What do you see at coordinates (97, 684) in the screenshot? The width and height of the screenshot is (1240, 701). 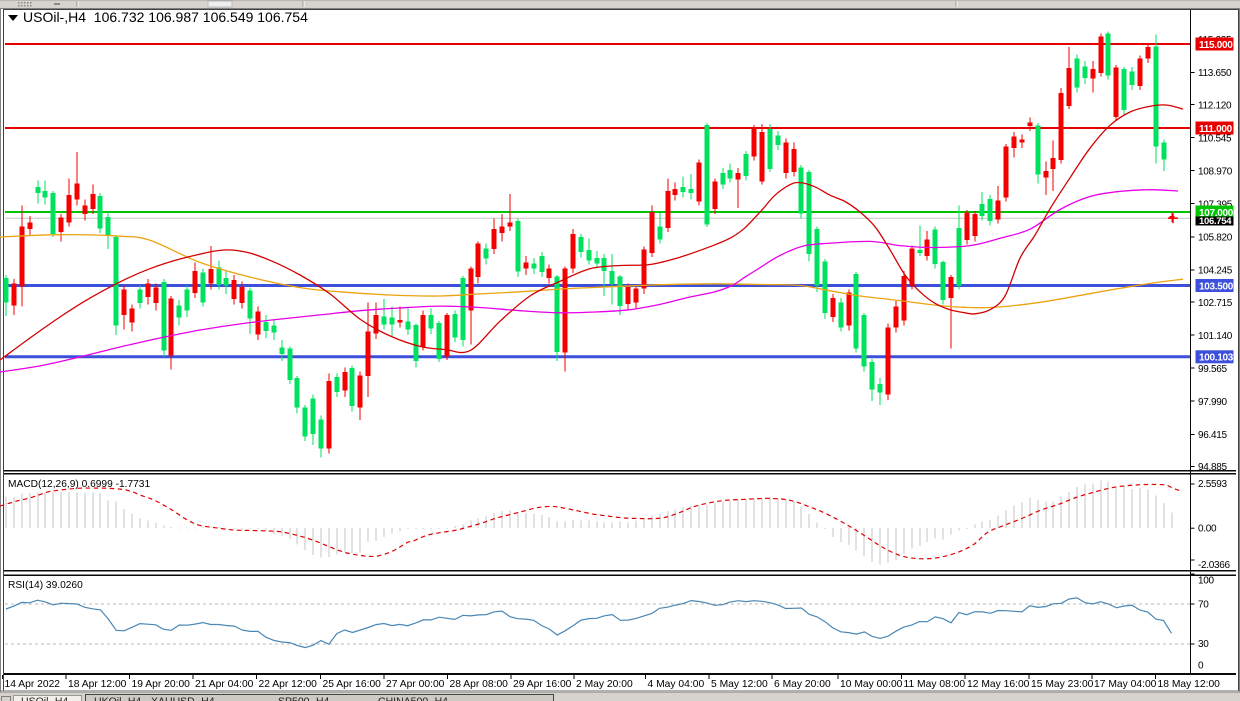 I see `svg-text: 18 Apr 12:00` at bounding box center [97, 684].